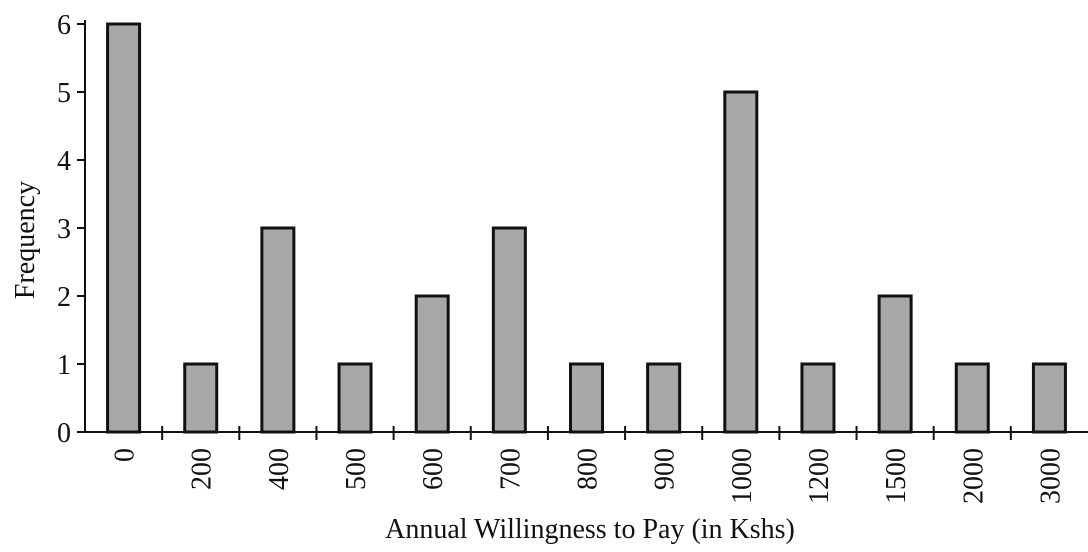 The width and height of the screenshot is (1088, 552). What do you see at coordinates (64, 433) in the screenshot?
I see `y-tick-label: 0` at bounding box center [64, 433].